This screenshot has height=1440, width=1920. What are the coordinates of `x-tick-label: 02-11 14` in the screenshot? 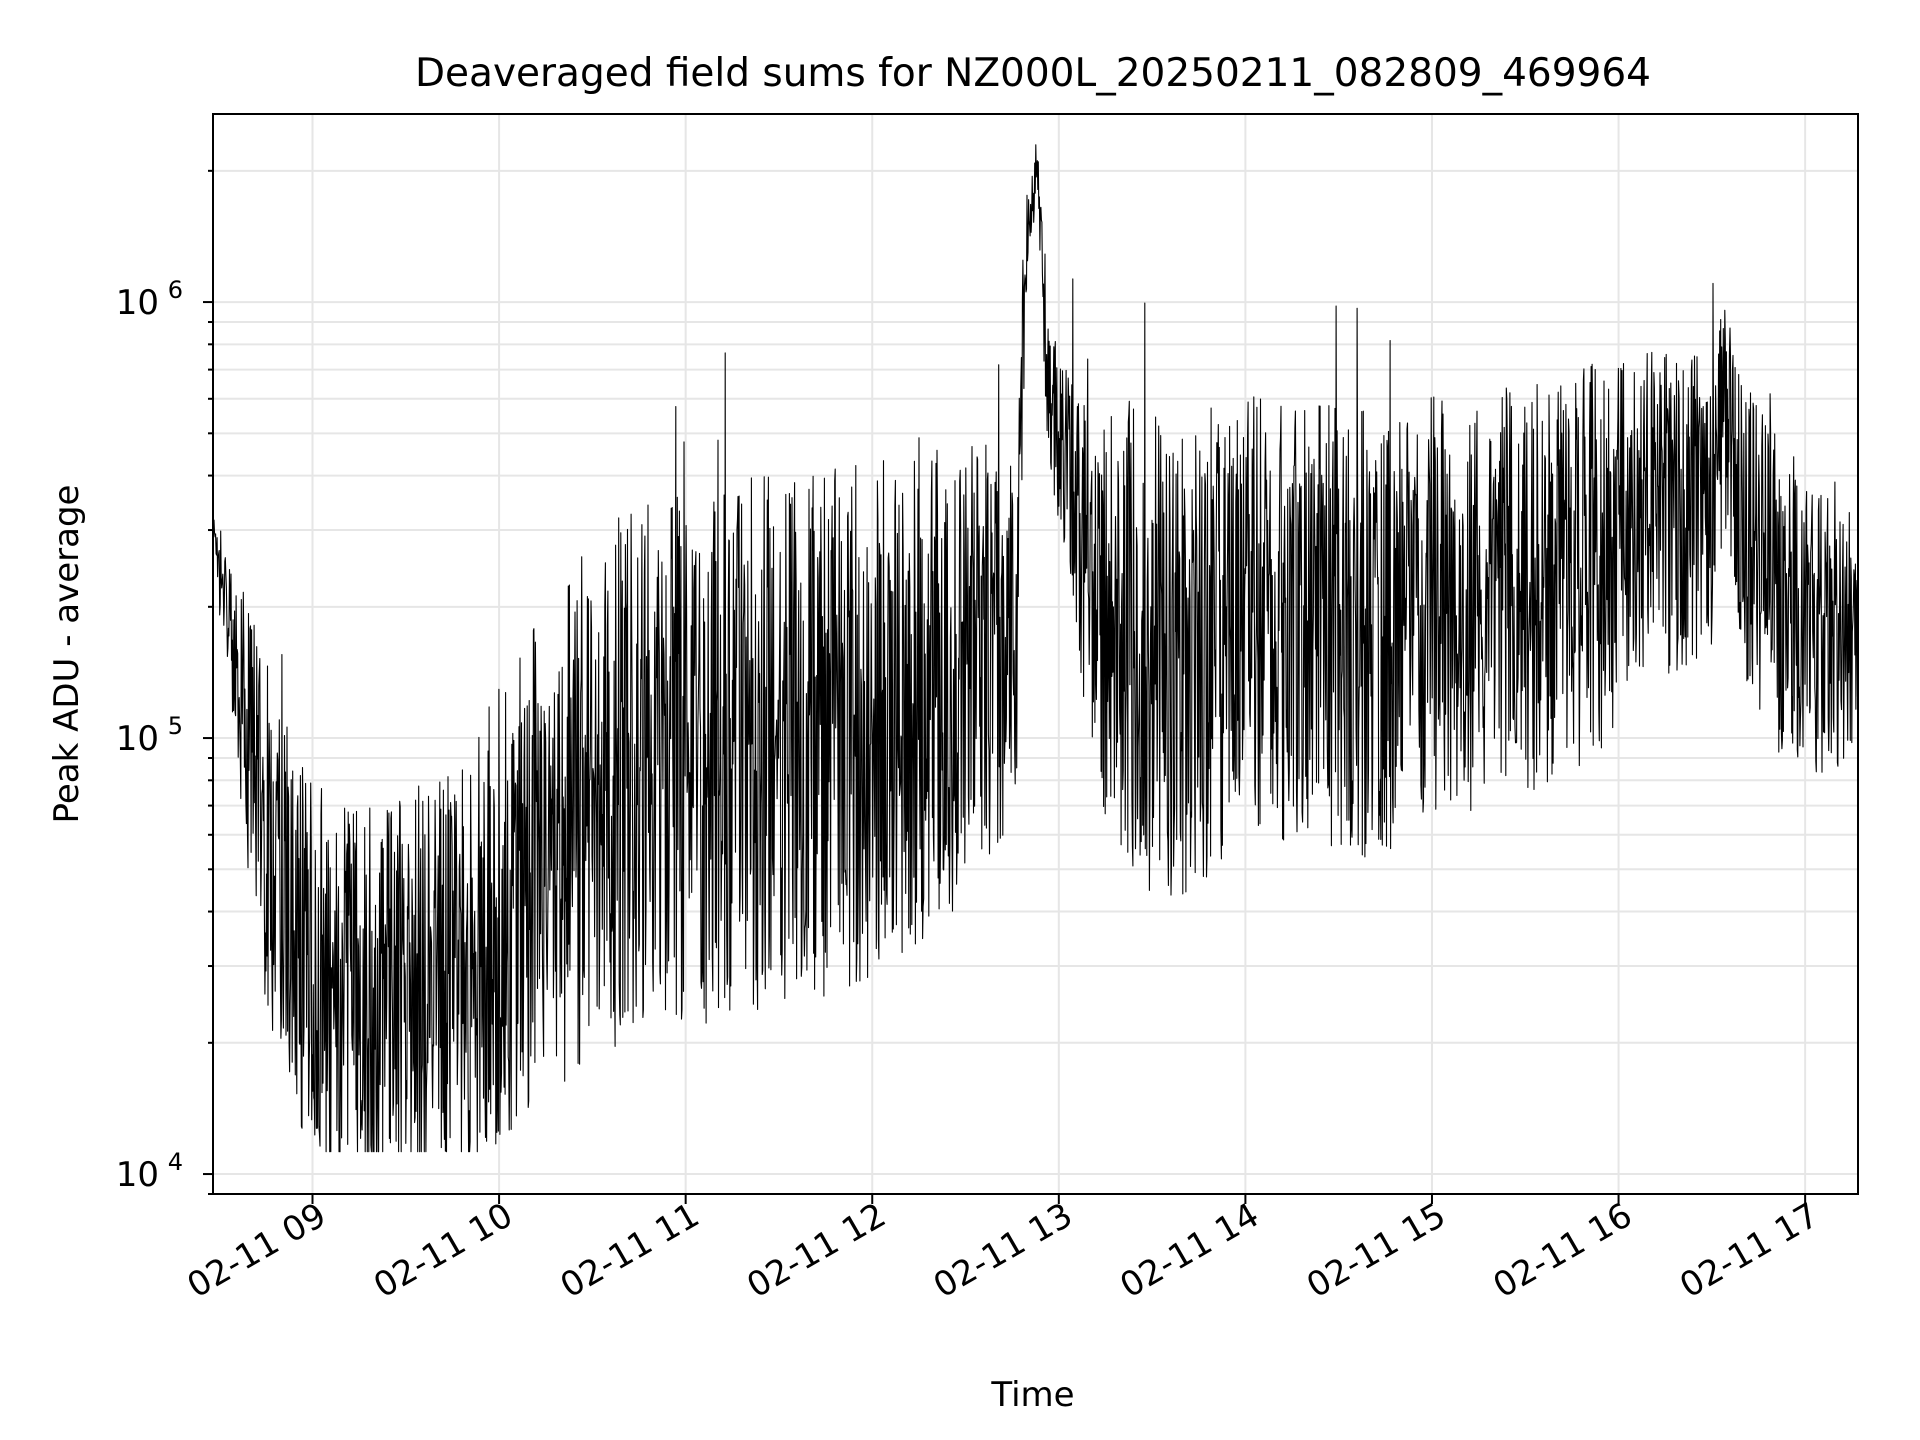 It's located at (1190, 1250).